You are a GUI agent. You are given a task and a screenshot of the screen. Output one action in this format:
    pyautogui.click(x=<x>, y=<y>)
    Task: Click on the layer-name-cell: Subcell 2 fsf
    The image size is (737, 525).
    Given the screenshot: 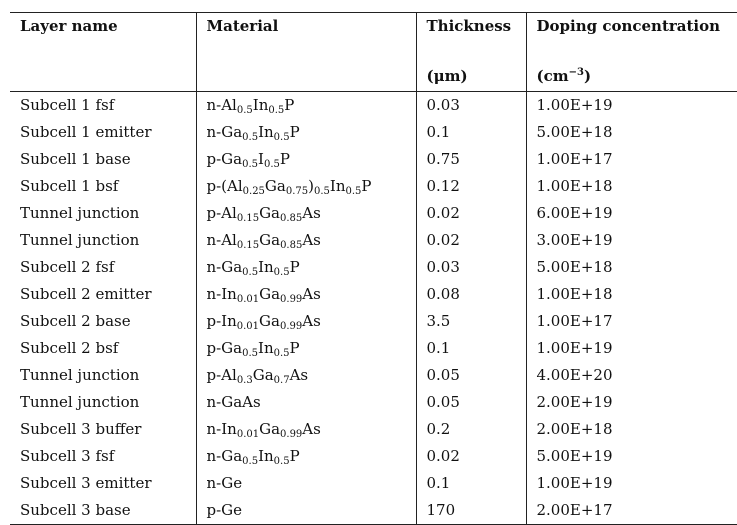 What is the action you would take?
    pyautogui.click(x=67, y=267)
    